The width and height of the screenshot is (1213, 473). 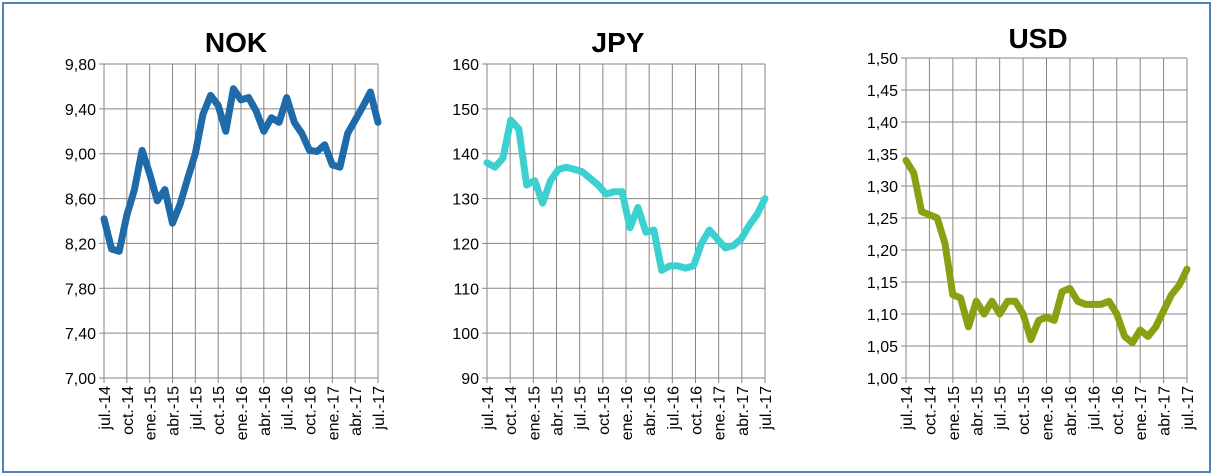 I want to click on jpy-y-tick-label: 110, so click(x=466, y=289).